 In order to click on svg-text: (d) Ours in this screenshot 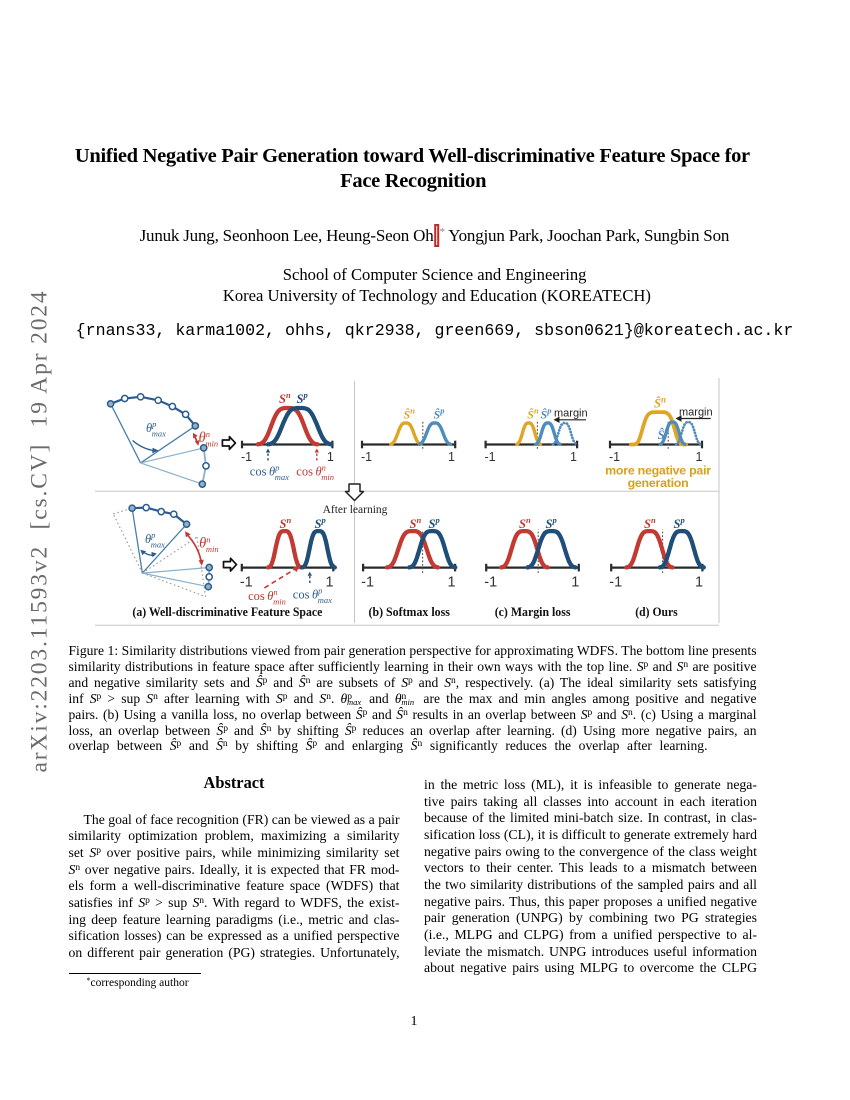, I will do `click(656, 612)`.